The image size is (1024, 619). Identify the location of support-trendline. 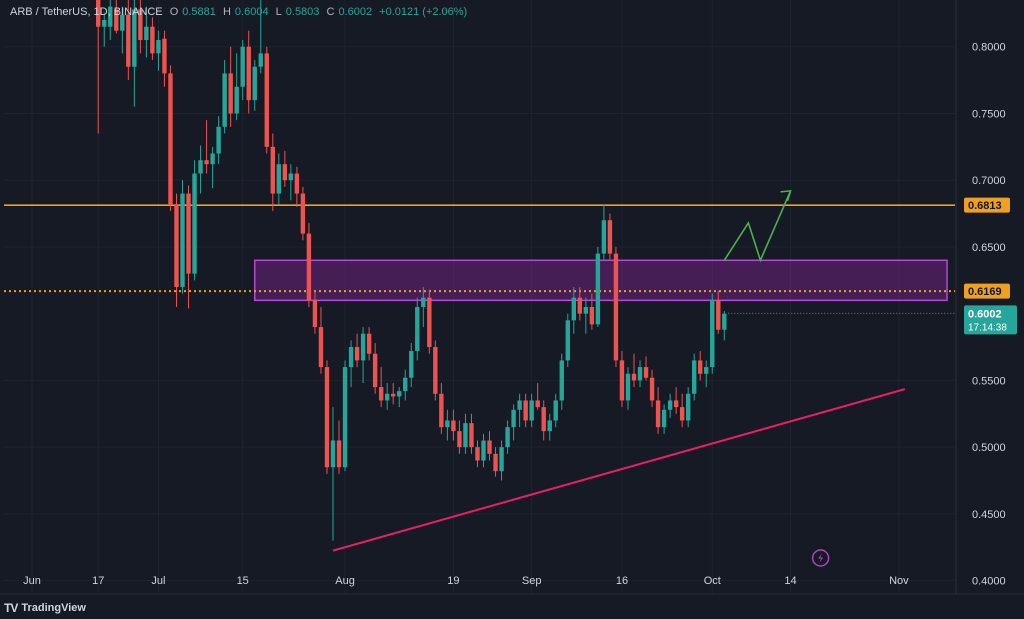
(619, 470).